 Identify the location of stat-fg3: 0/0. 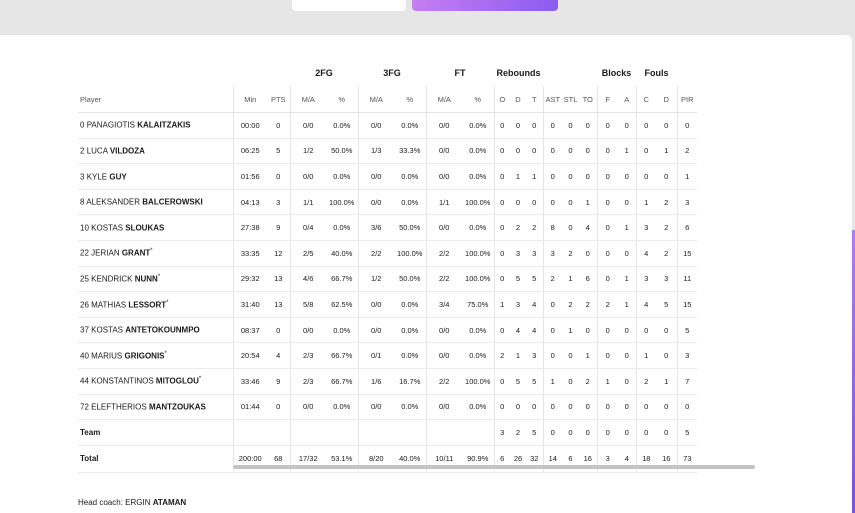
(375, 407).